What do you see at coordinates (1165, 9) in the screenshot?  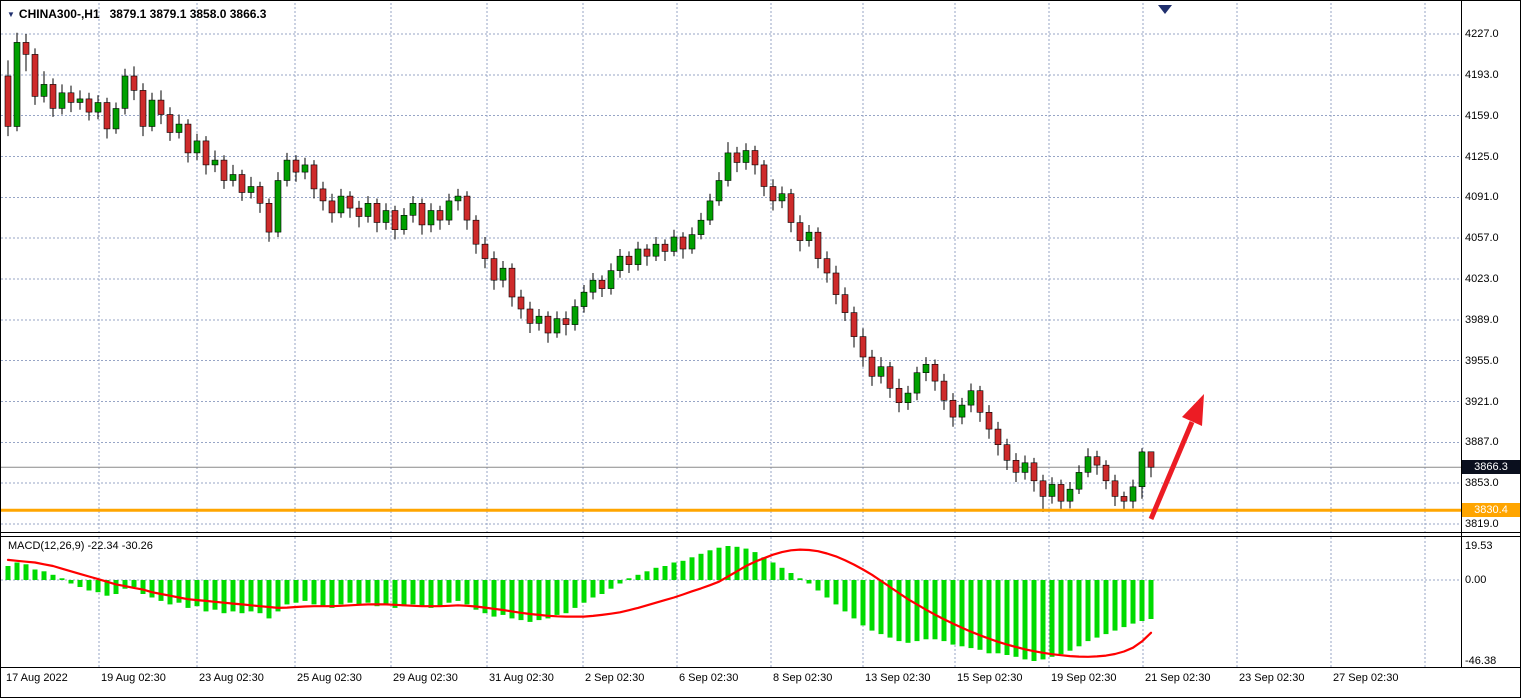 I see `chart-shift-marker` at bounding box center [1165, 9].